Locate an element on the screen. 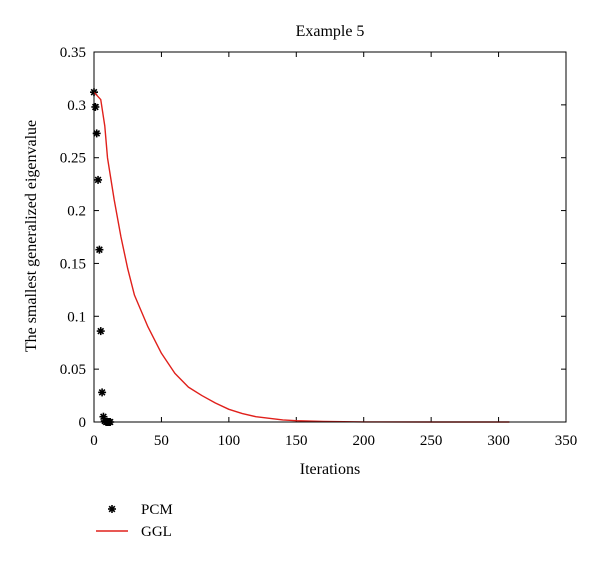  x-tick-label: 50 is located at coordinates (161, 441).